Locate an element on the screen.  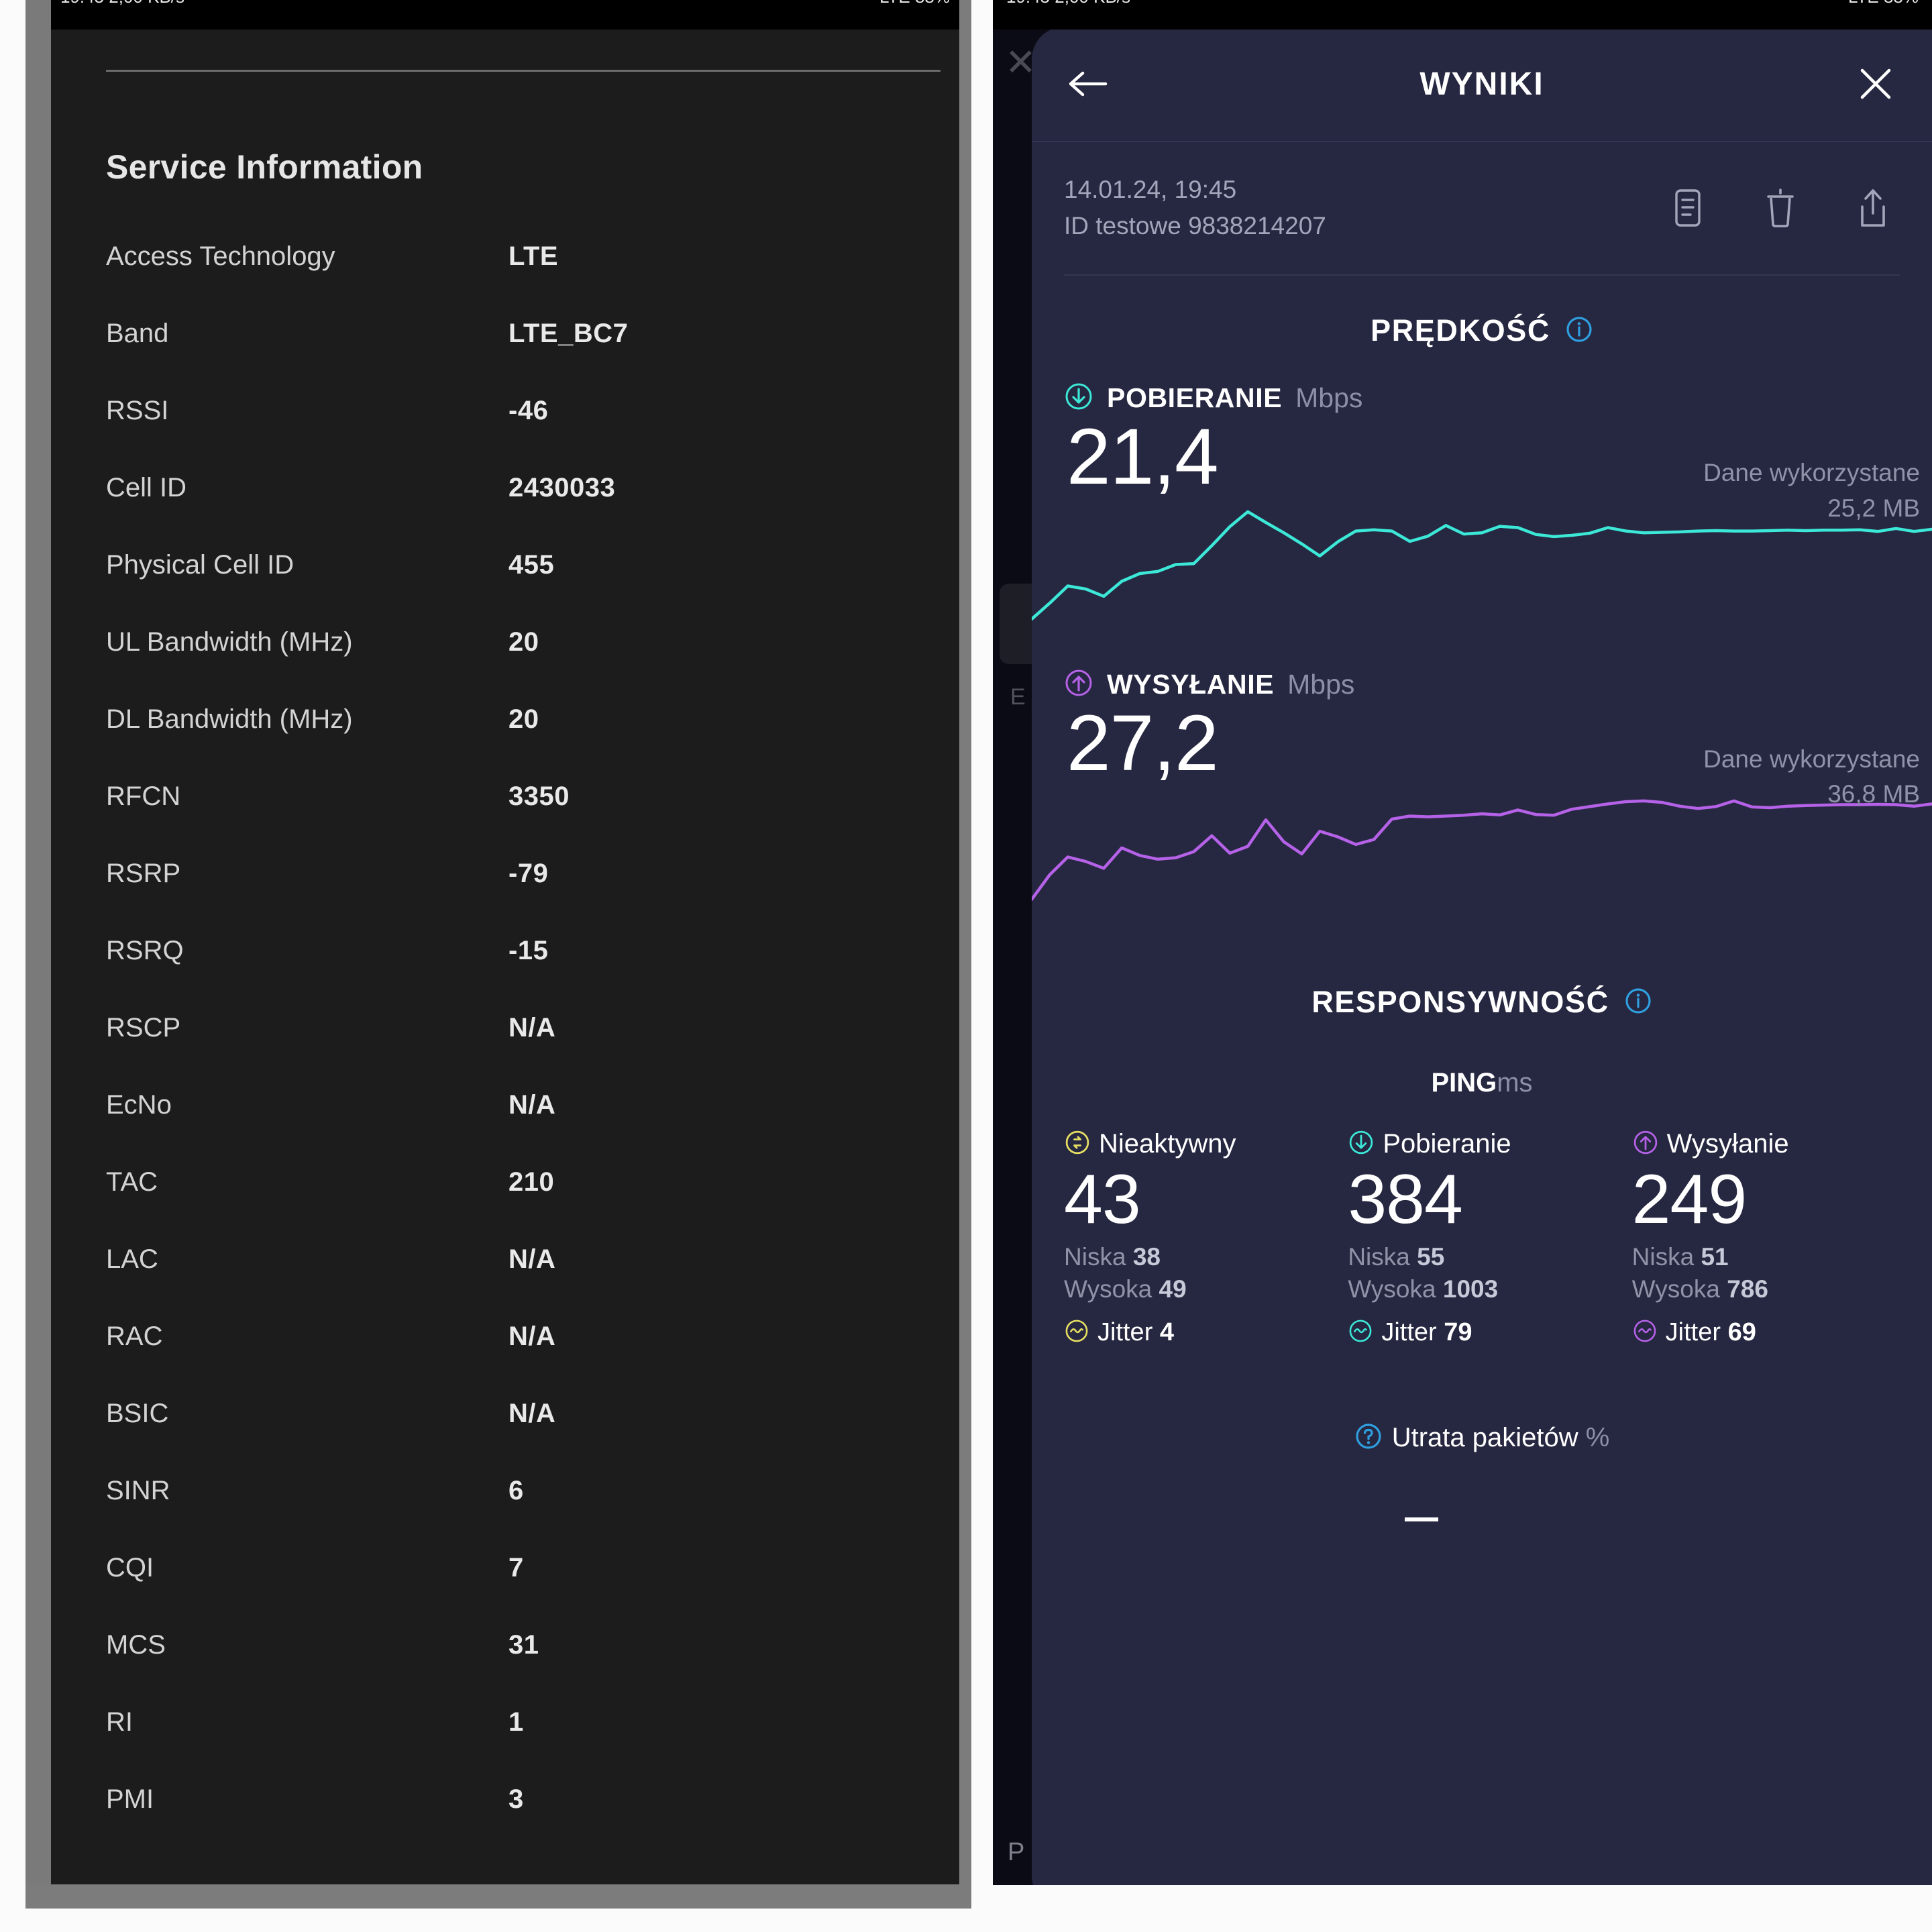
info-label: DL Bandwidth (MHz) is located at coordinates (229, 719).